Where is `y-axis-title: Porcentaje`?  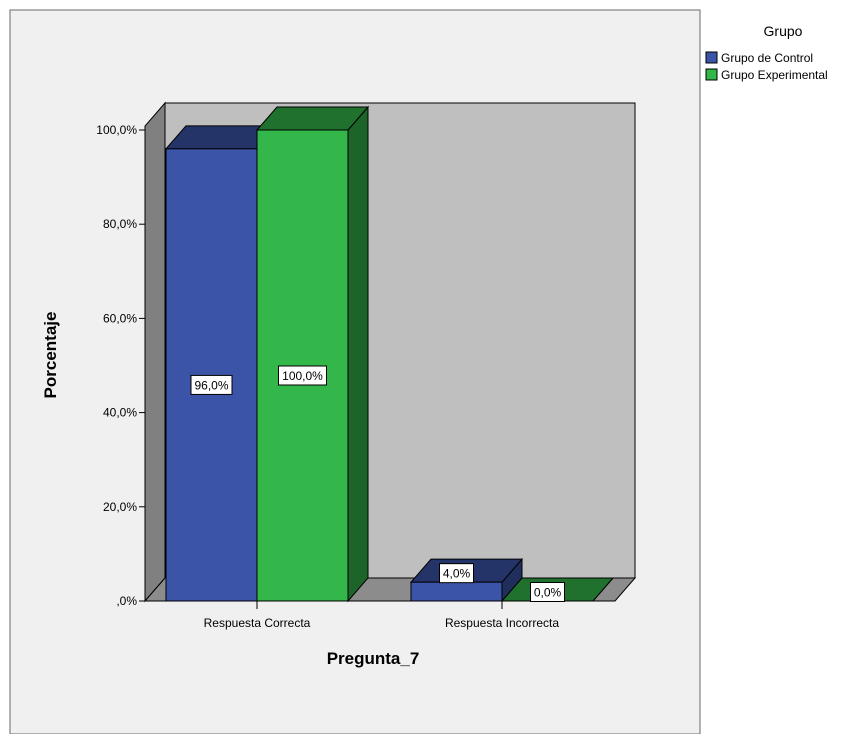 y-axis-title: Porcentaje is located at coordinates (50, 355).